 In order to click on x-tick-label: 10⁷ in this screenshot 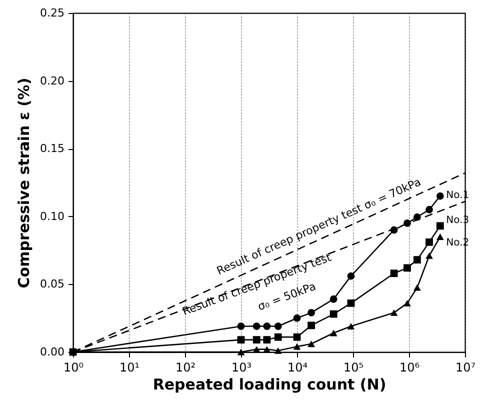, I will do `click(465, 367)`.